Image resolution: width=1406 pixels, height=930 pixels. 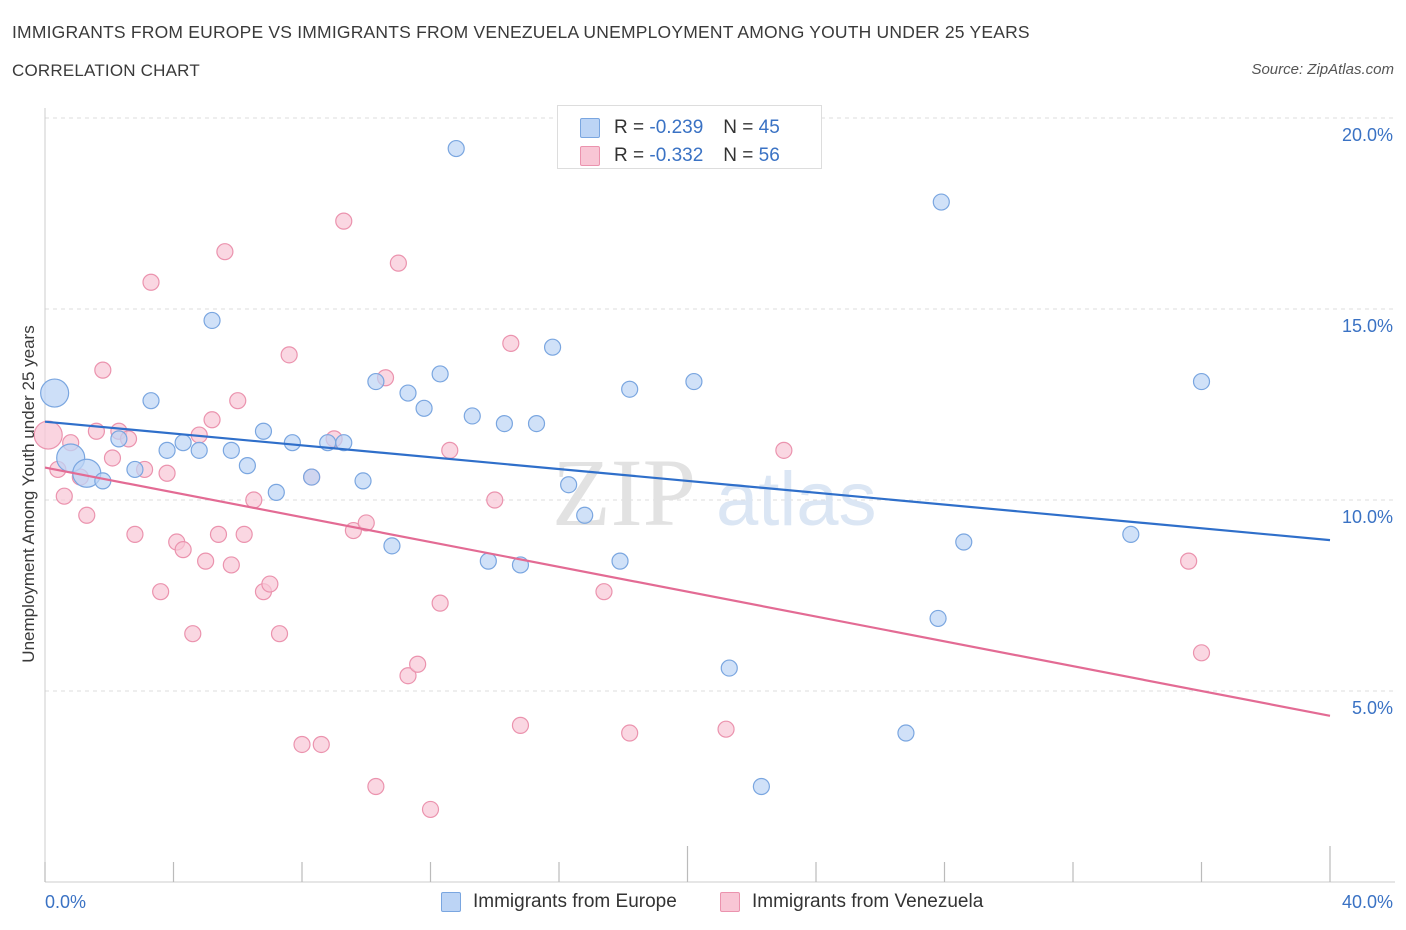 What do you see at coordinates (28, 494) in the screenshot?
I see `y-axis-label: Unemployment Among Youth under 25 years` at bounding box center [28, 494].